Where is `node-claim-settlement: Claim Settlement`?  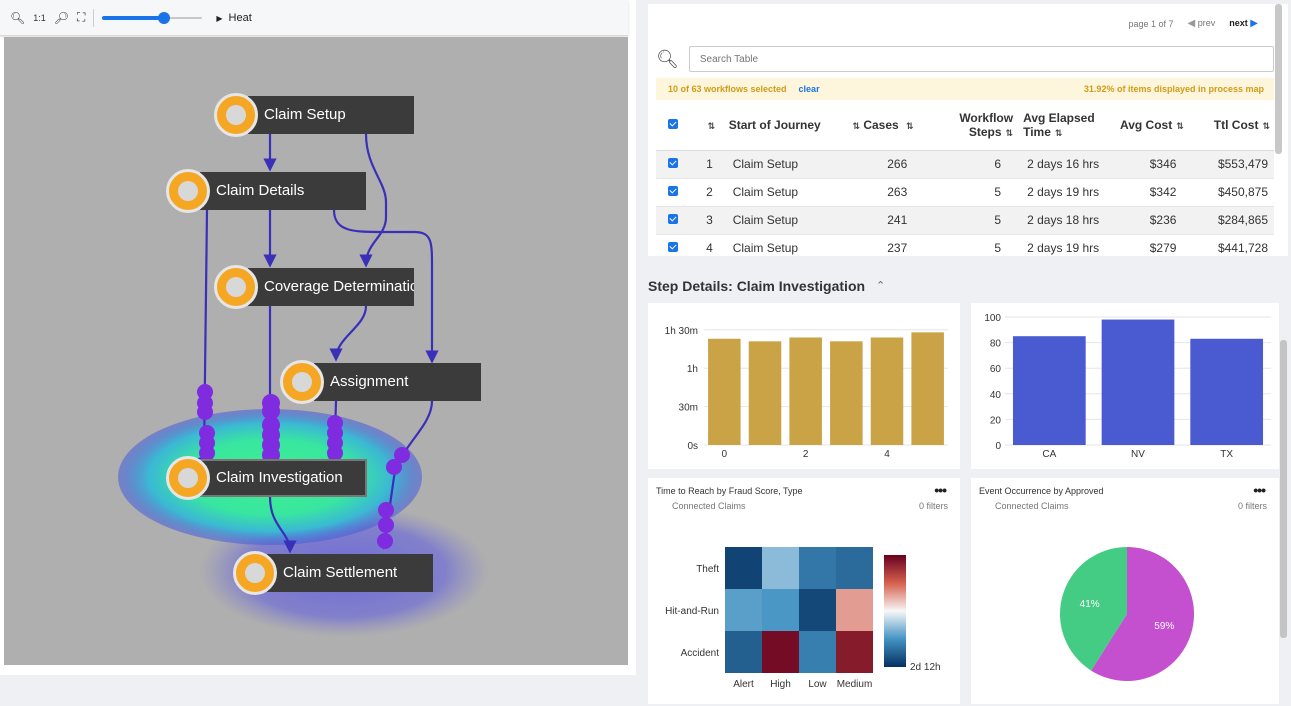 node-claim-settlement: Claim Settlement is located at coordinates (333, 573).